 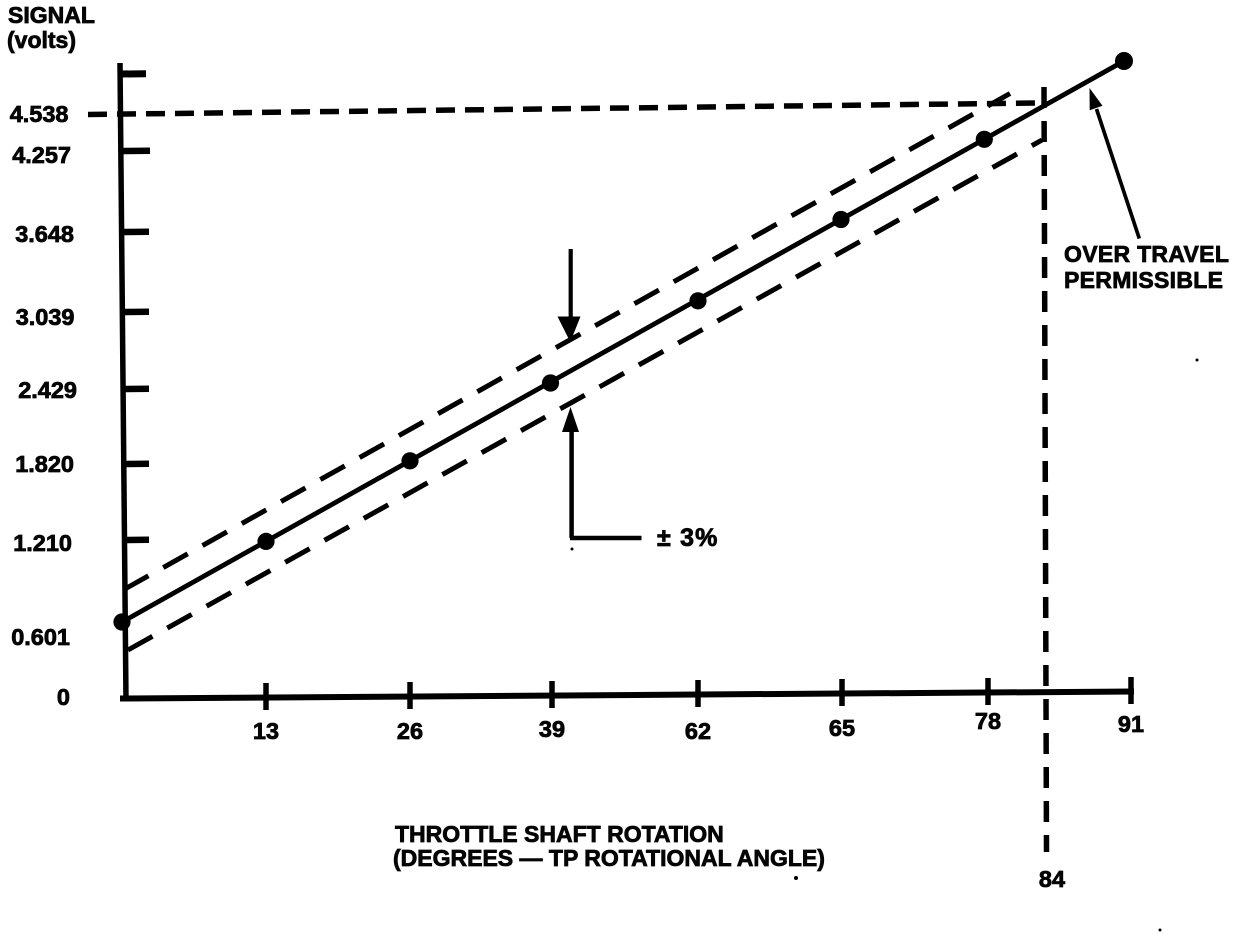 What do you see at coordinates (842, 728) in the screenshot?
I see `svg-text: 65` at bounding box center [842, 728].